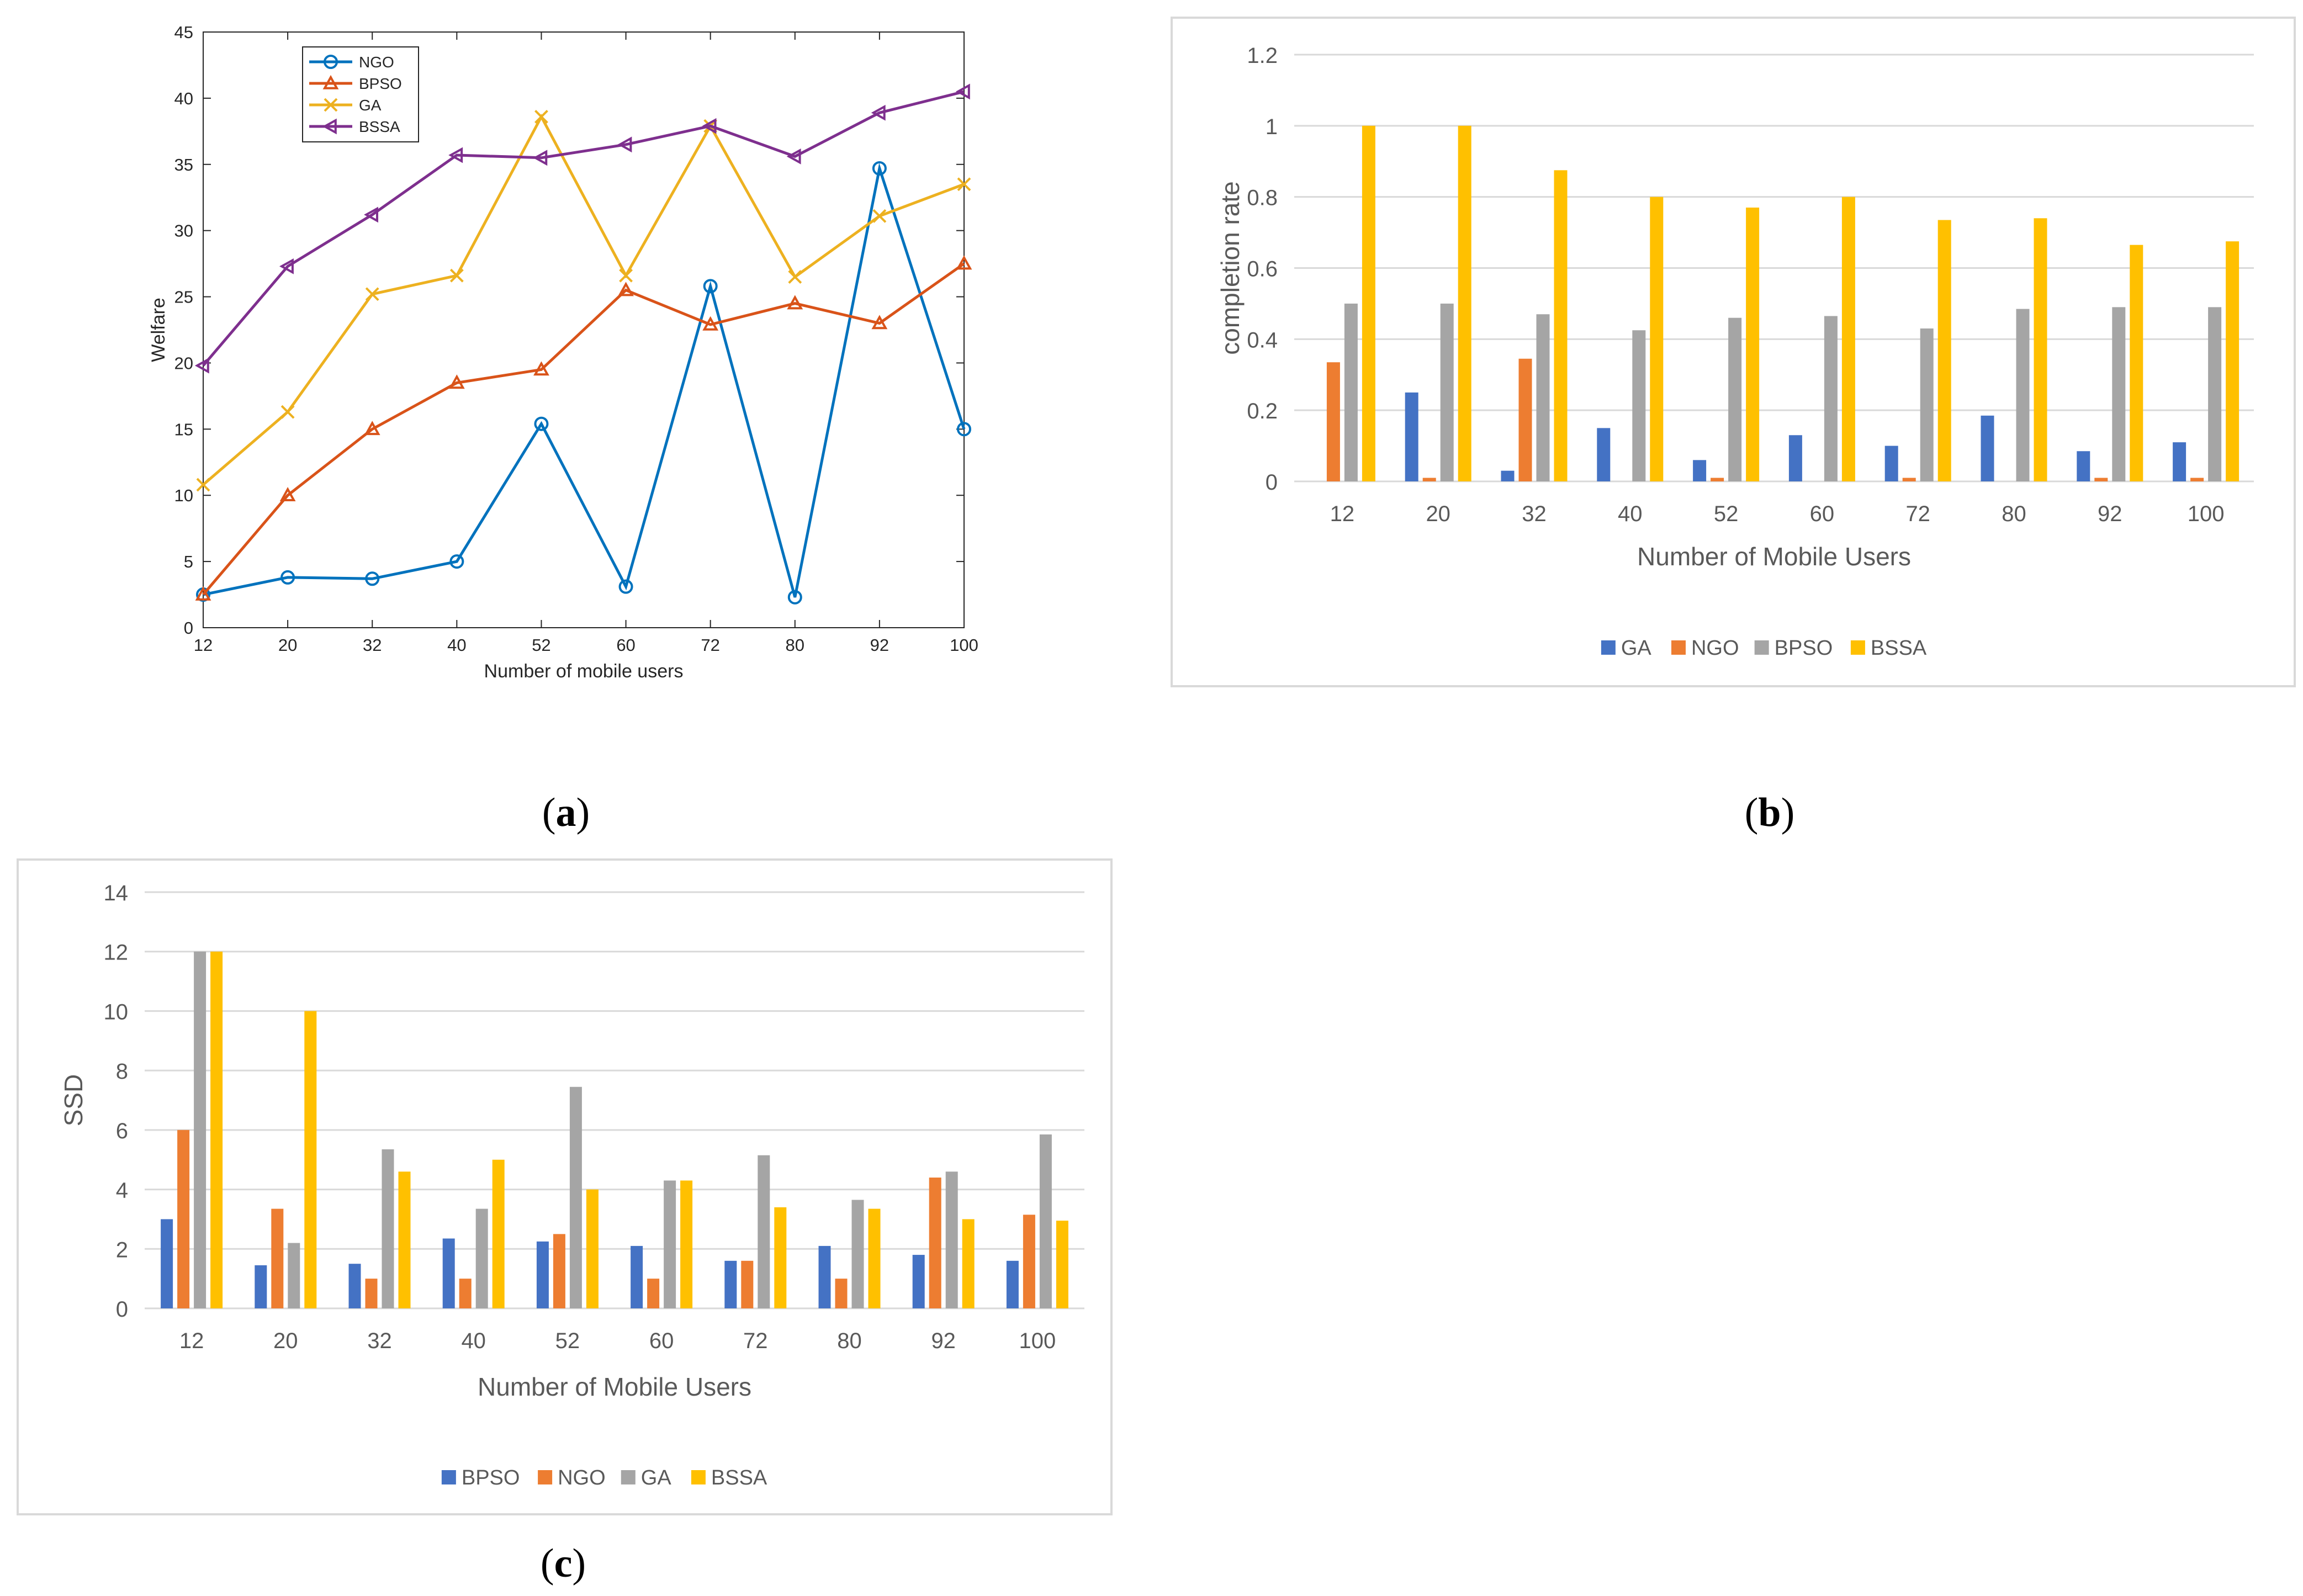  I want to click on legend: BPSO NGO GA BSSA, so click(604, 1477).